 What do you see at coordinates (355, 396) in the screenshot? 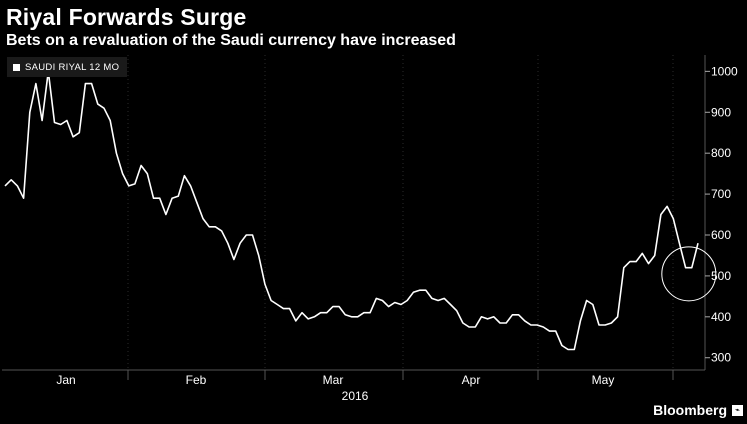
I see `x-year-label: 2016` at bounding box center [355, 396].